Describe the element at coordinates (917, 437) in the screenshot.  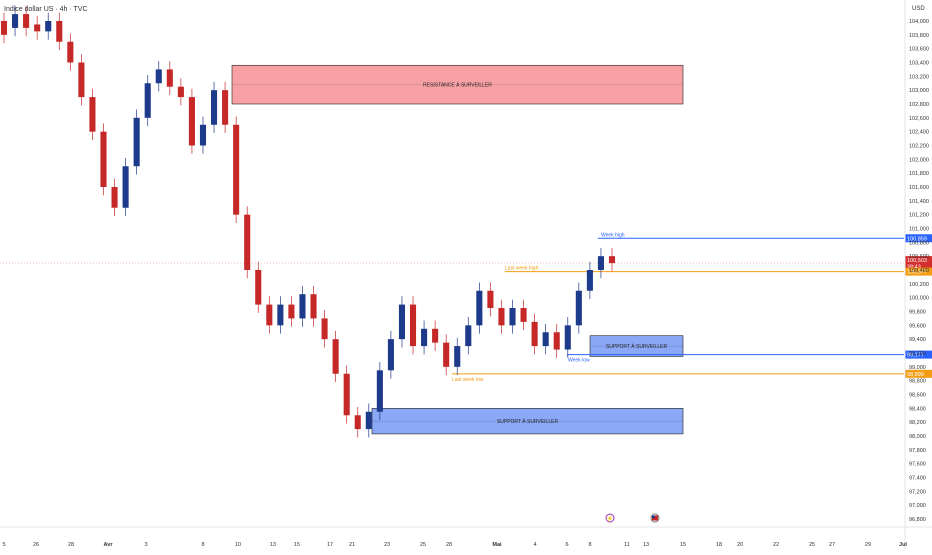
I see `y-tick-label: 98,000` at that location.